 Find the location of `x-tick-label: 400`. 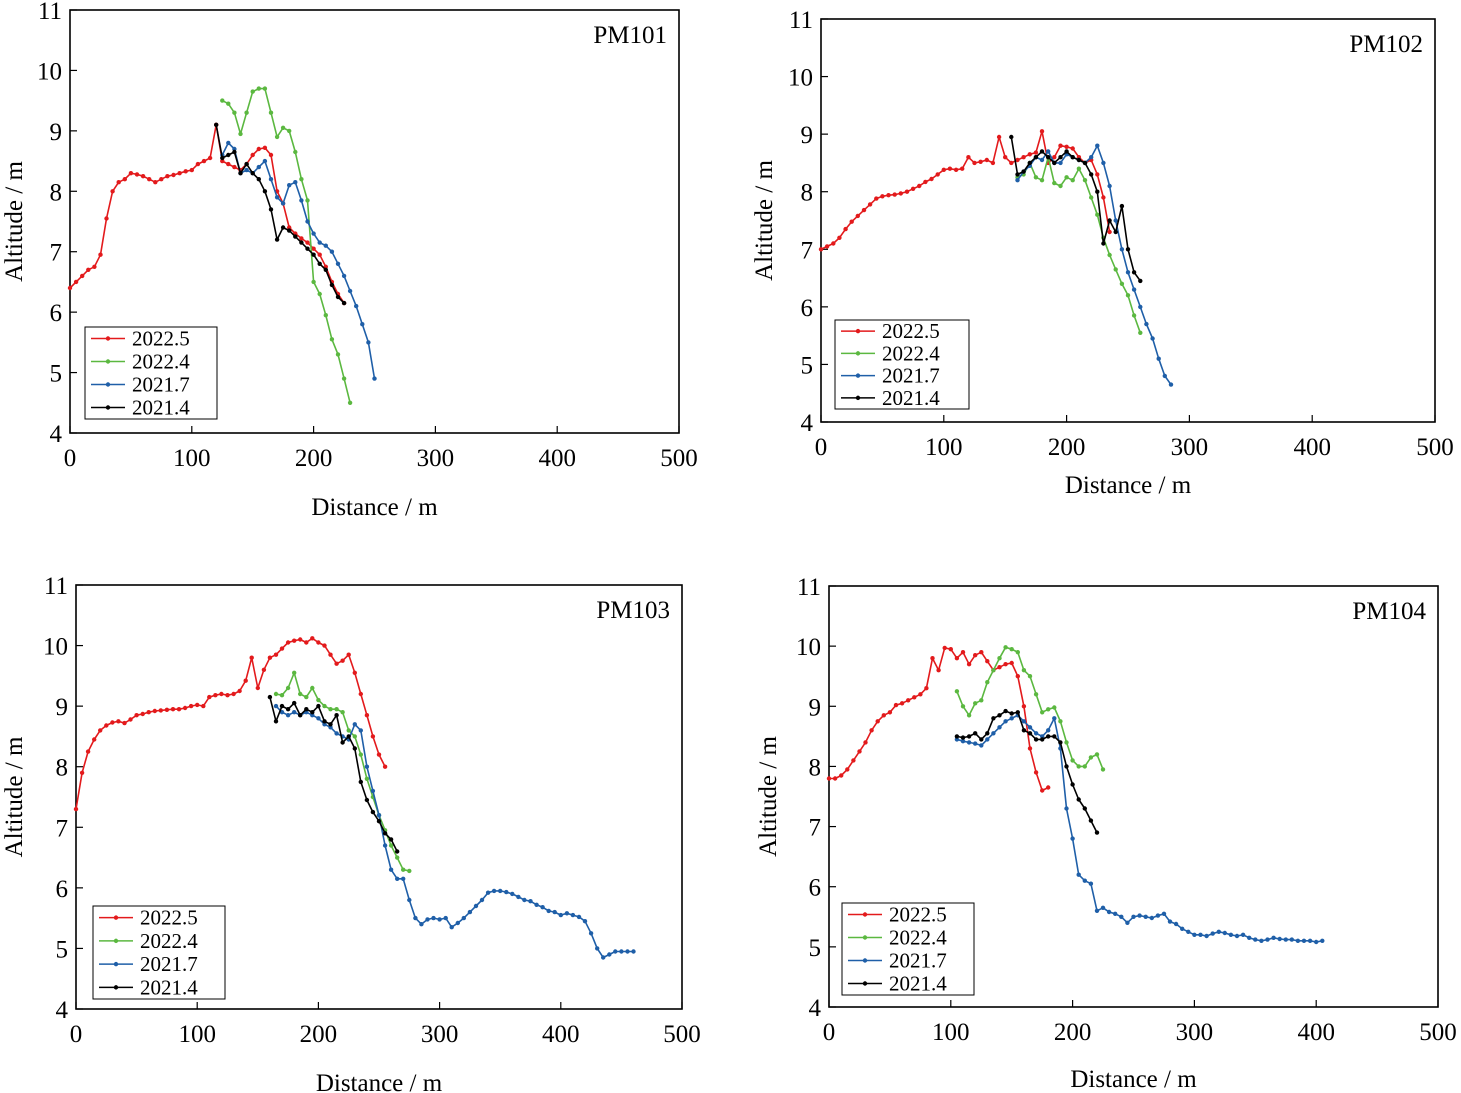

x-tick-label: 400 is located at coordinates (1312, 447).